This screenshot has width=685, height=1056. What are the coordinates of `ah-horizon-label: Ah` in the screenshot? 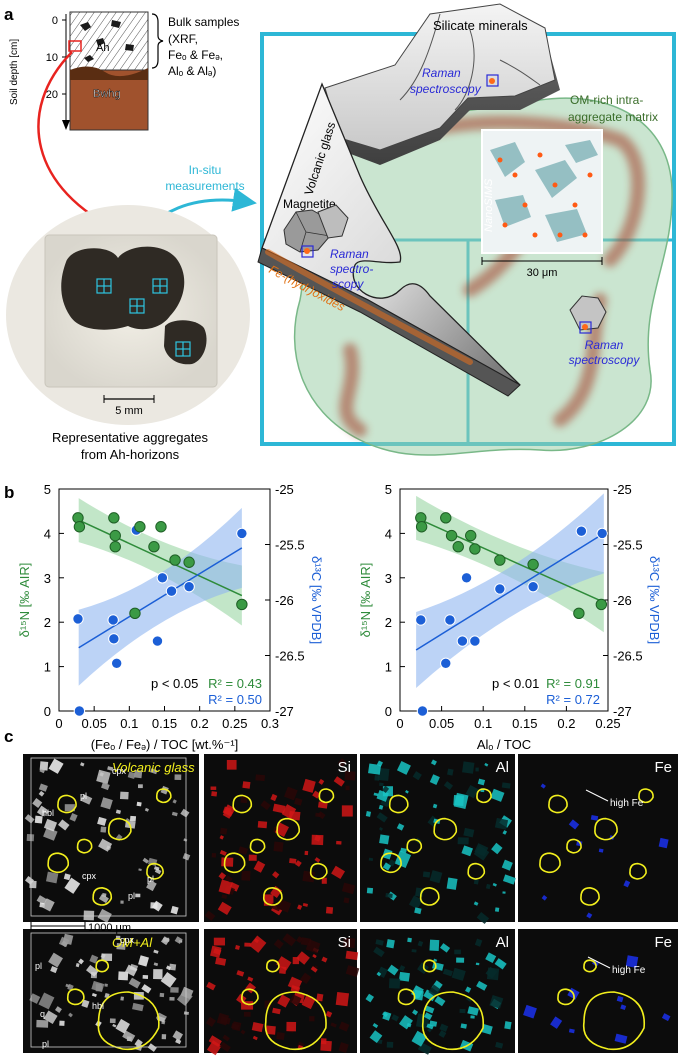 It's located at (102, 48).